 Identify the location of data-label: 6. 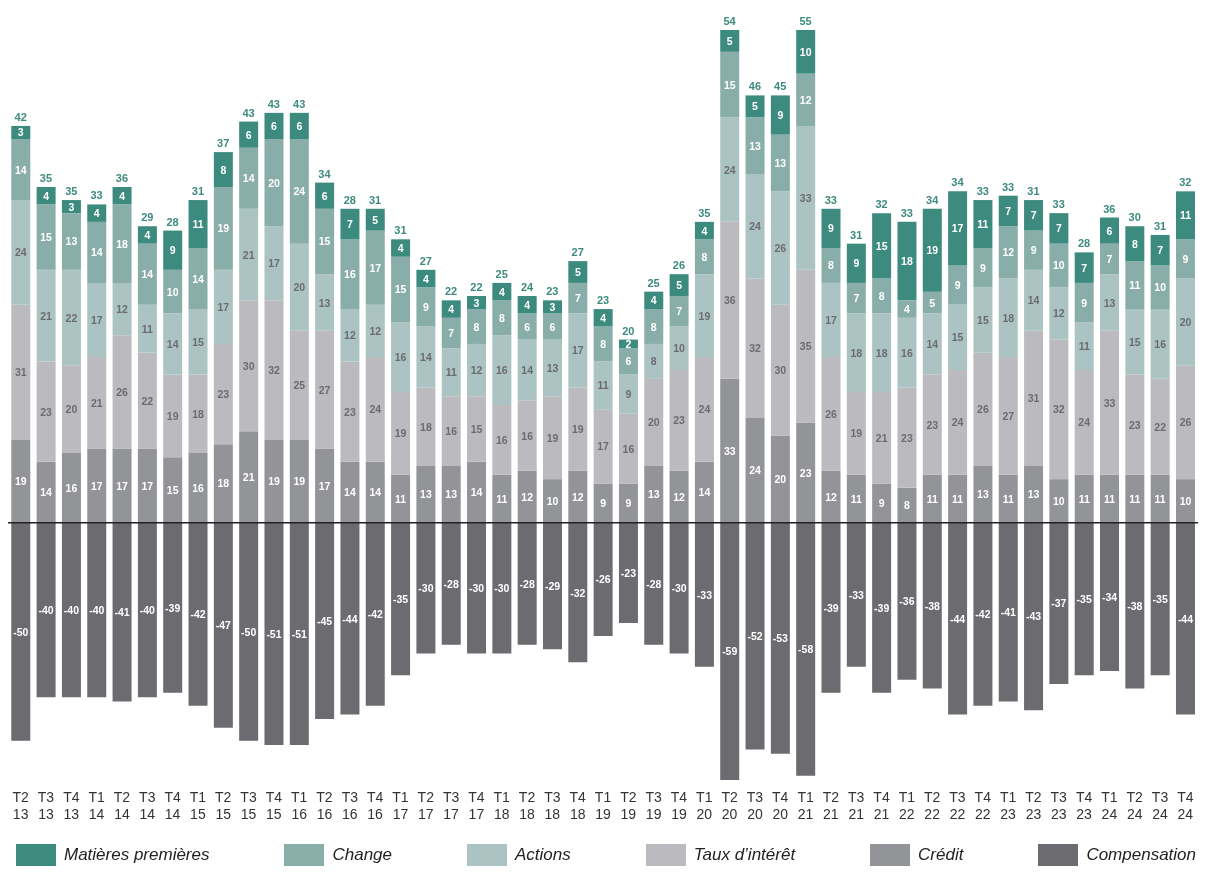
(299, 125).